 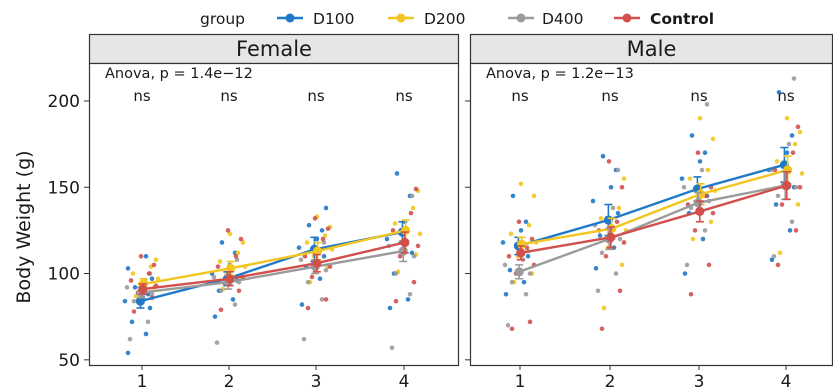 I want to click on mean-line-d200, so click(x=654, y=207).